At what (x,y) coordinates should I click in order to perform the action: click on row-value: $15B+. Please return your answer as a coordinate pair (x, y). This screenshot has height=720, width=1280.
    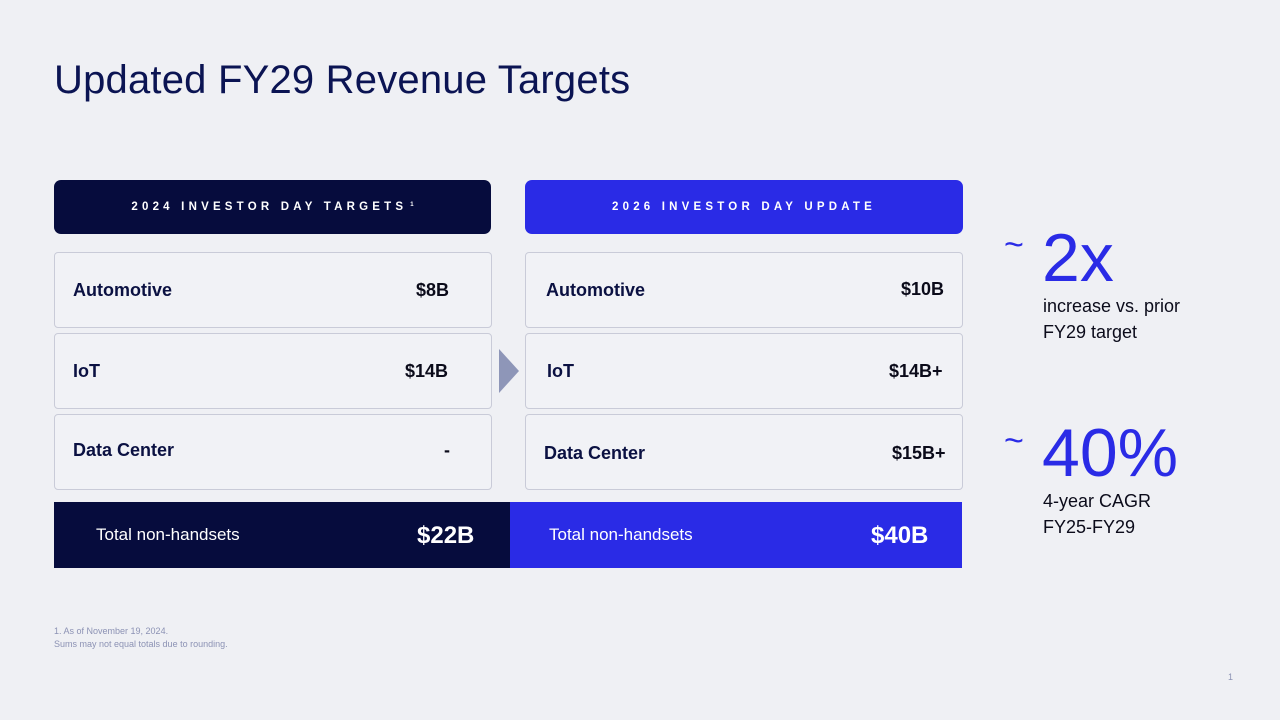
    Looking at the image, I should click on (919, 453).